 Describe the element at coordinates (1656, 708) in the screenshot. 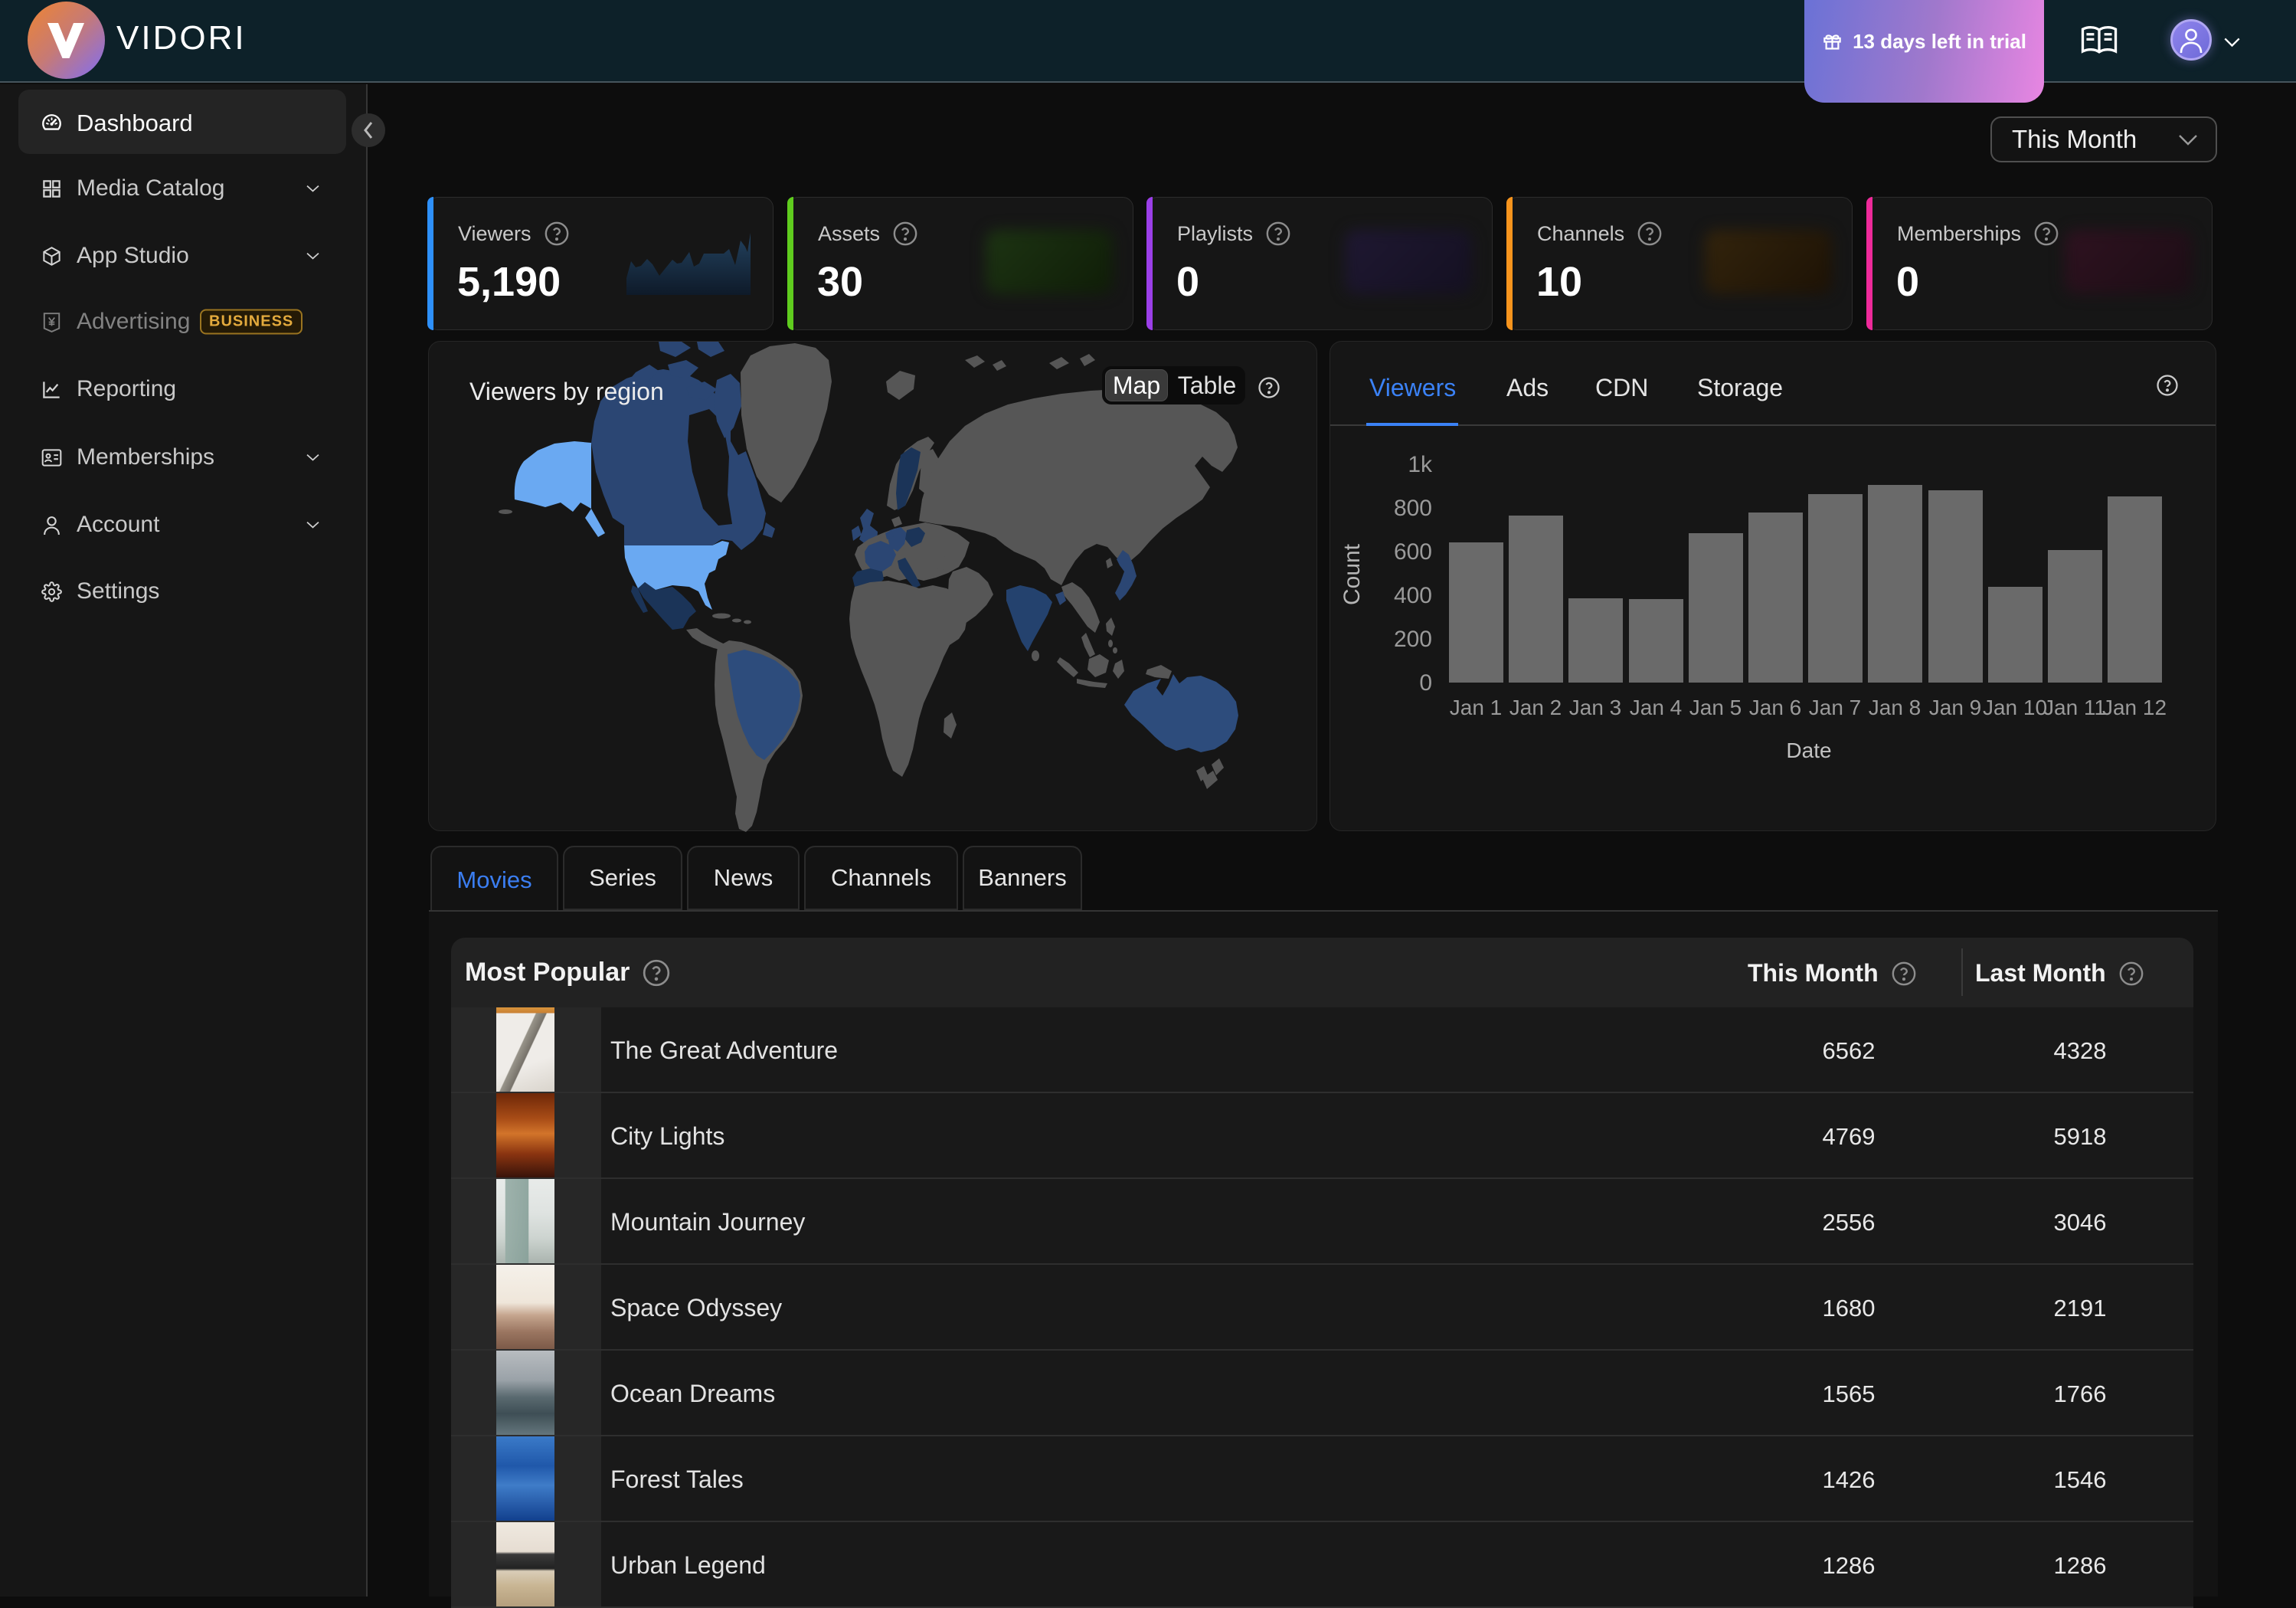

I see `svg-text: Jan 4` at that location.